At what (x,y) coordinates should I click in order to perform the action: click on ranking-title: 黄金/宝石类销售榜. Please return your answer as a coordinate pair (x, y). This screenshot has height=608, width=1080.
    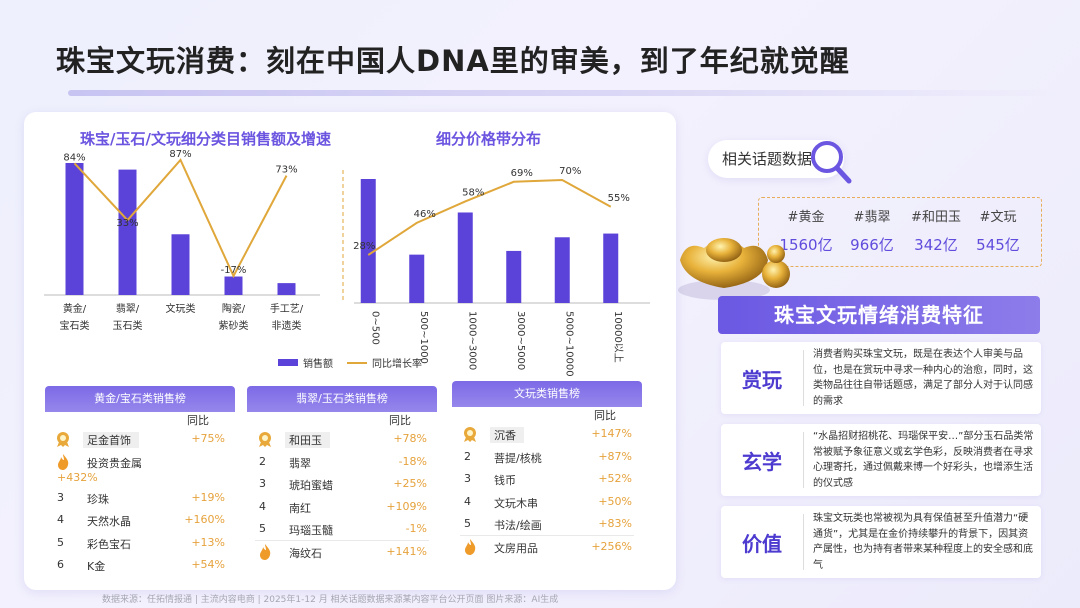
    Looking at the image, I should click on (140, 399).